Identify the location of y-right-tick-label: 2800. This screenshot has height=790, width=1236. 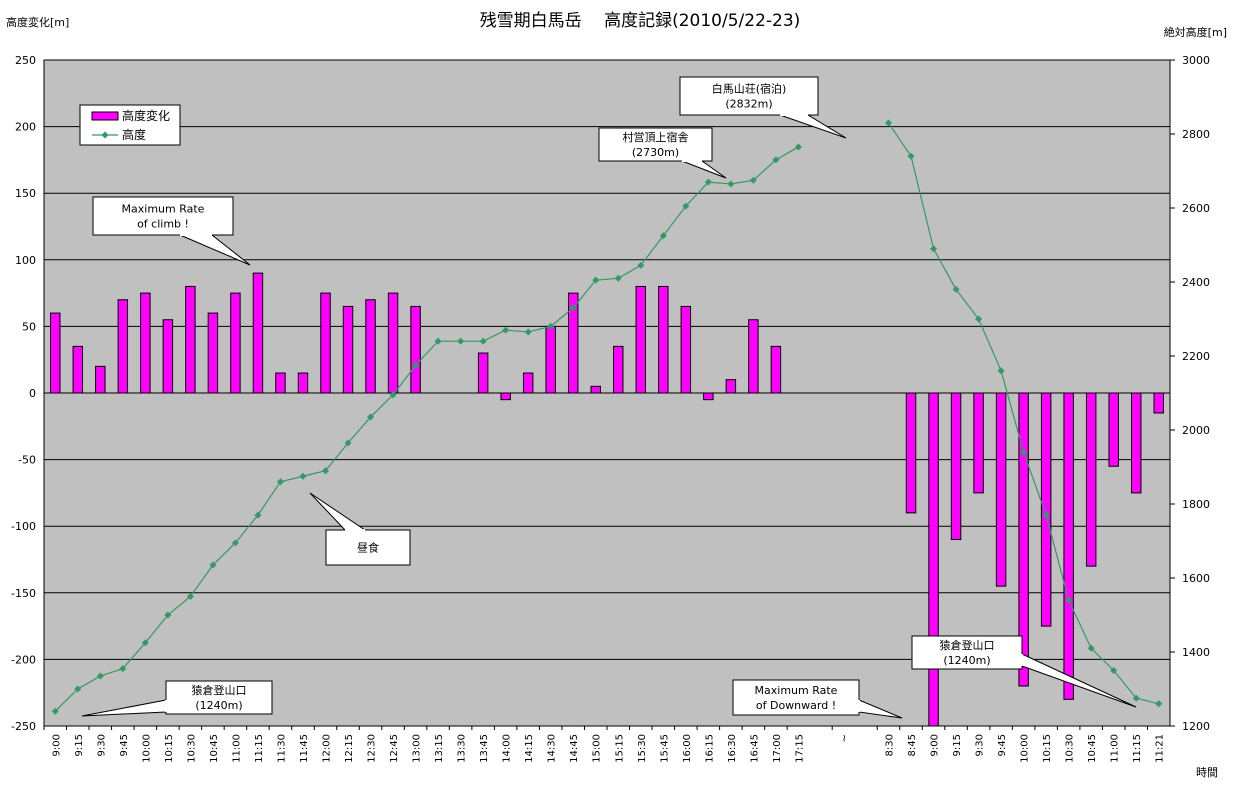
(1196, 134).